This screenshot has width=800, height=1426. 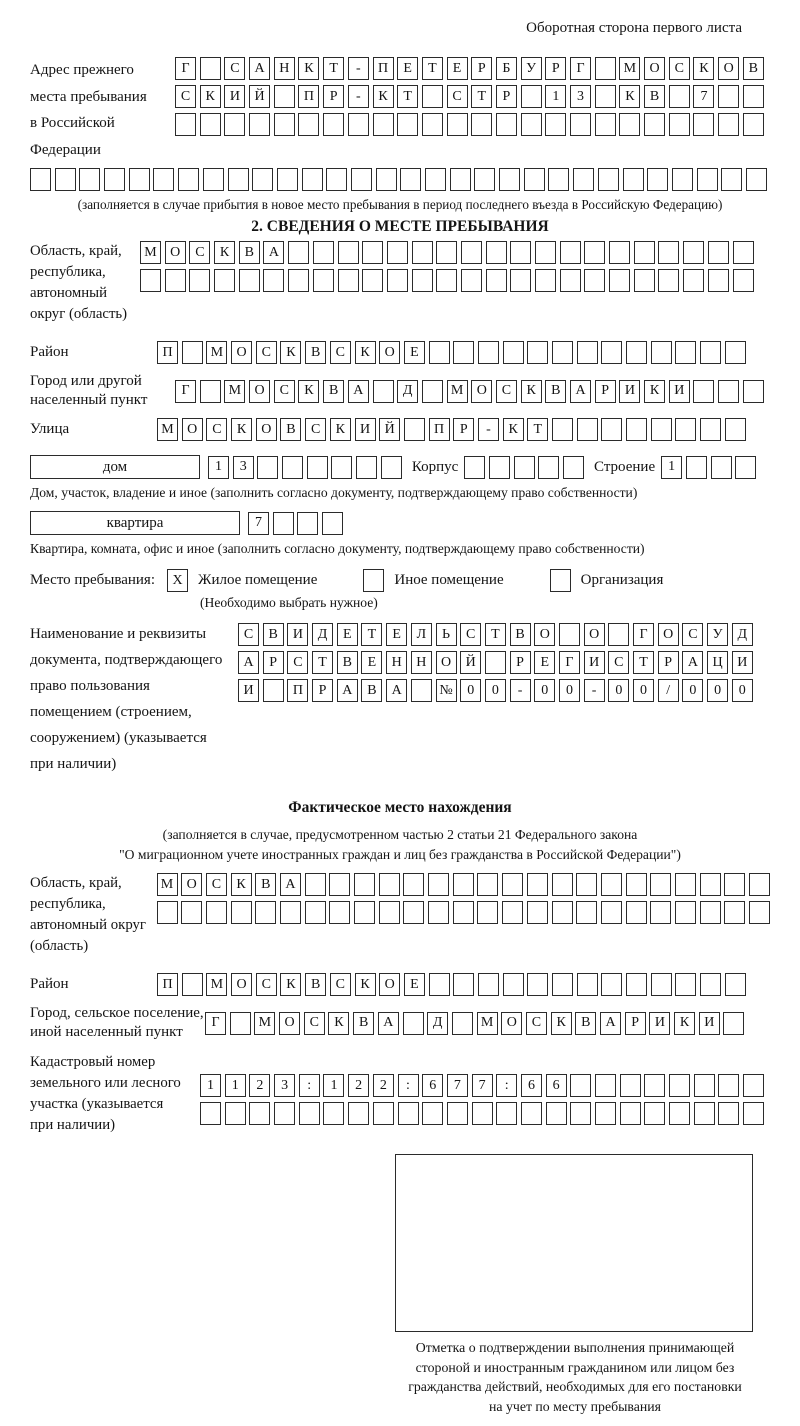 I want to click on char-cell: 6, so click(x=433, y=1085).